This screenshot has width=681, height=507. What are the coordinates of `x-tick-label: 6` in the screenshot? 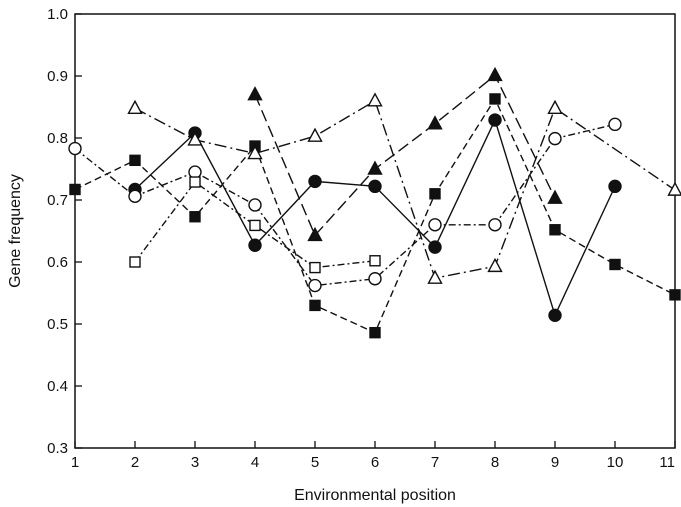 It's located at (375, 462).